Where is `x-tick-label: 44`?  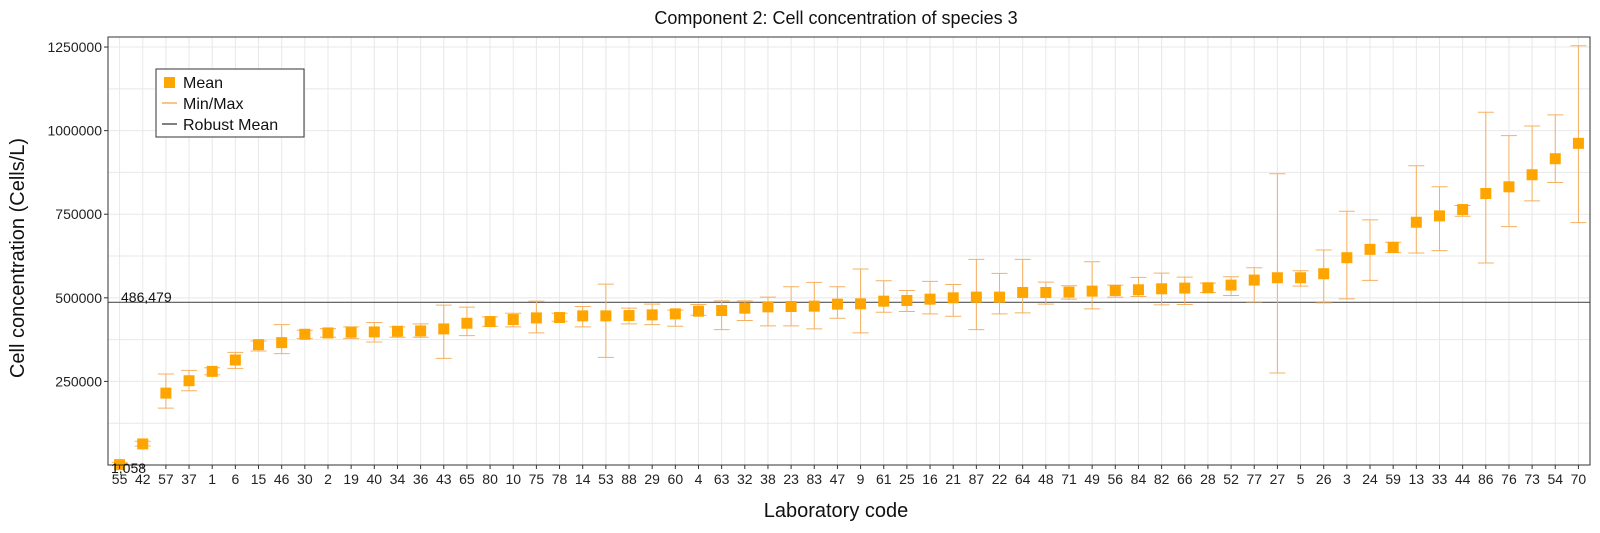 x-tick-label: 44 is located at coordinates (1463, 479).